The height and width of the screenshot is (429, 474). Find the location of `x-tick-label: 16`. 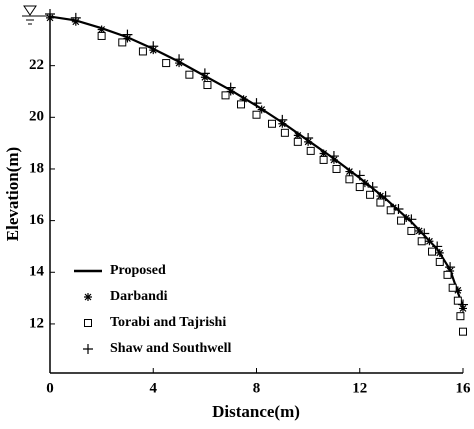

x-tick-label: 16 is located at coordinates (464, 388).